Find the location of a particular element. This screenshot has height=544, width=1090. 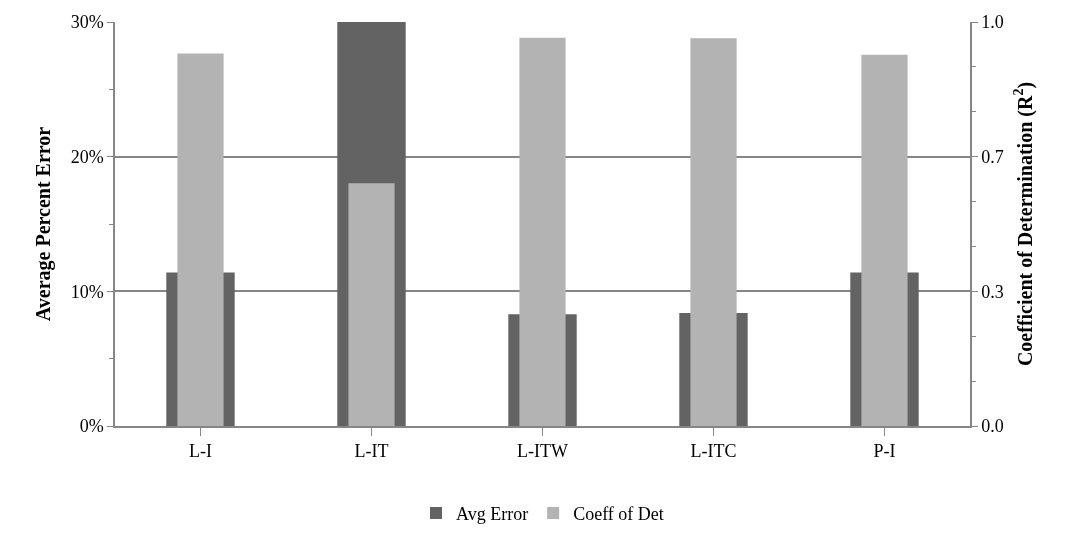

y2-tick-label: 1.0 is located at coordinates (992, 22).